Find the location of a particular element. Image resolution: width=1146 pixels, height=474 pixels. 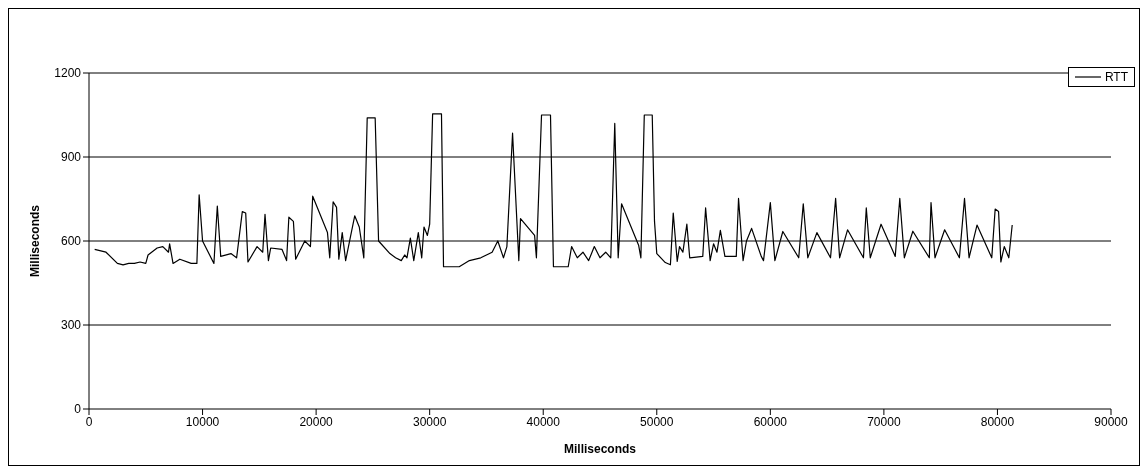

y-tick-label: 900 is located at coordinates (71, 157).